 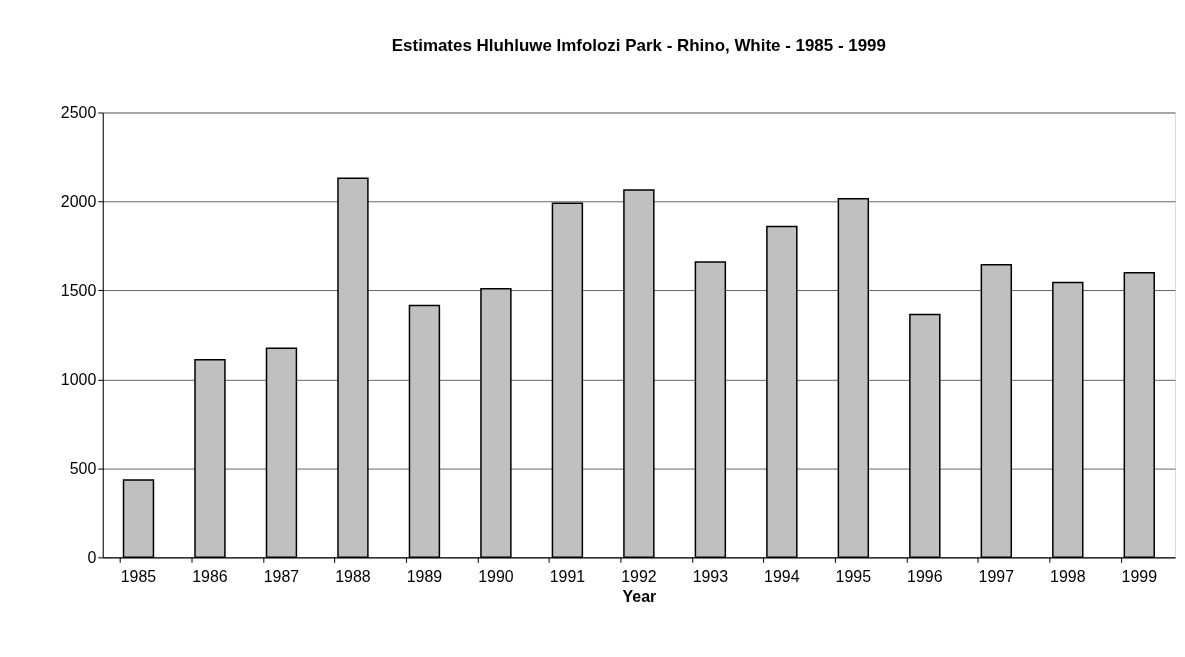 I want to click on y-tick-label: 2000, so click(x=78, y=201).